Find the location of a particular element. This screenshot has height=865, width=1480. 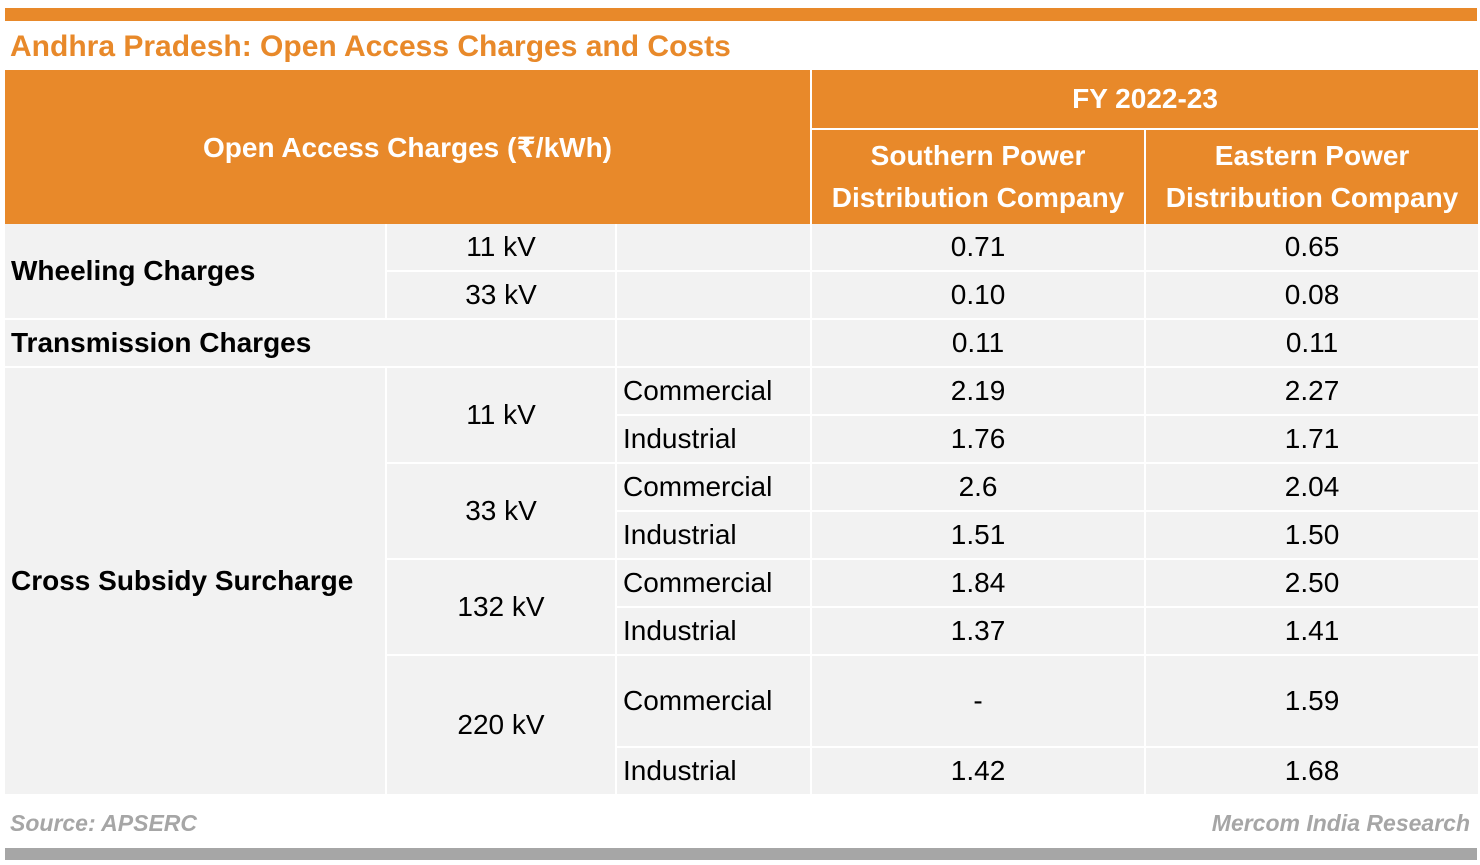

table-row: Transmission Charges 0.11 0.11 is located at coordinates (742, 343).